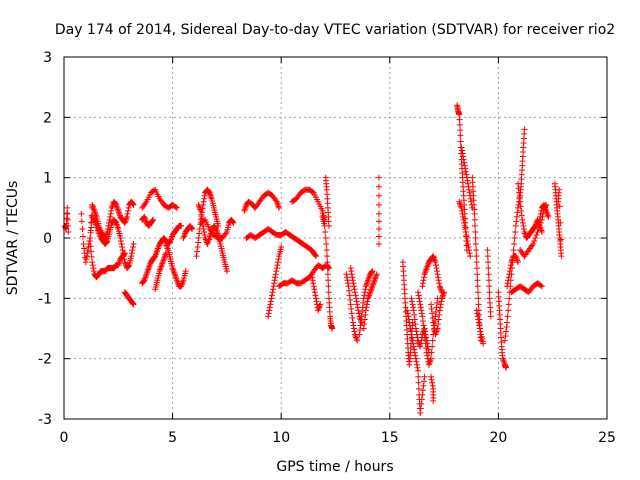 Image resolution: width=640 pixels, height=480 pixels. I want to click on x-tick-label: 0, so click(64, 438).